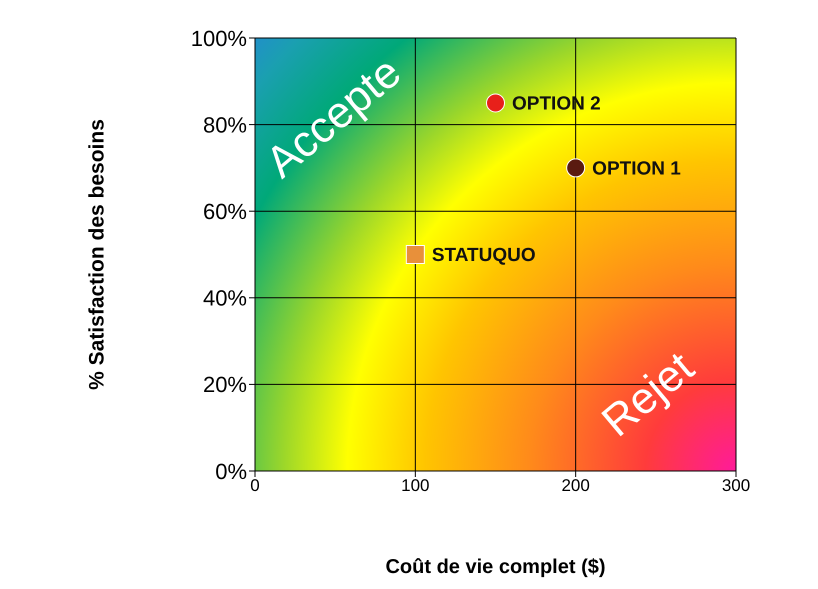  I want to click on y-tick-label: 60%, so click(224, 211).